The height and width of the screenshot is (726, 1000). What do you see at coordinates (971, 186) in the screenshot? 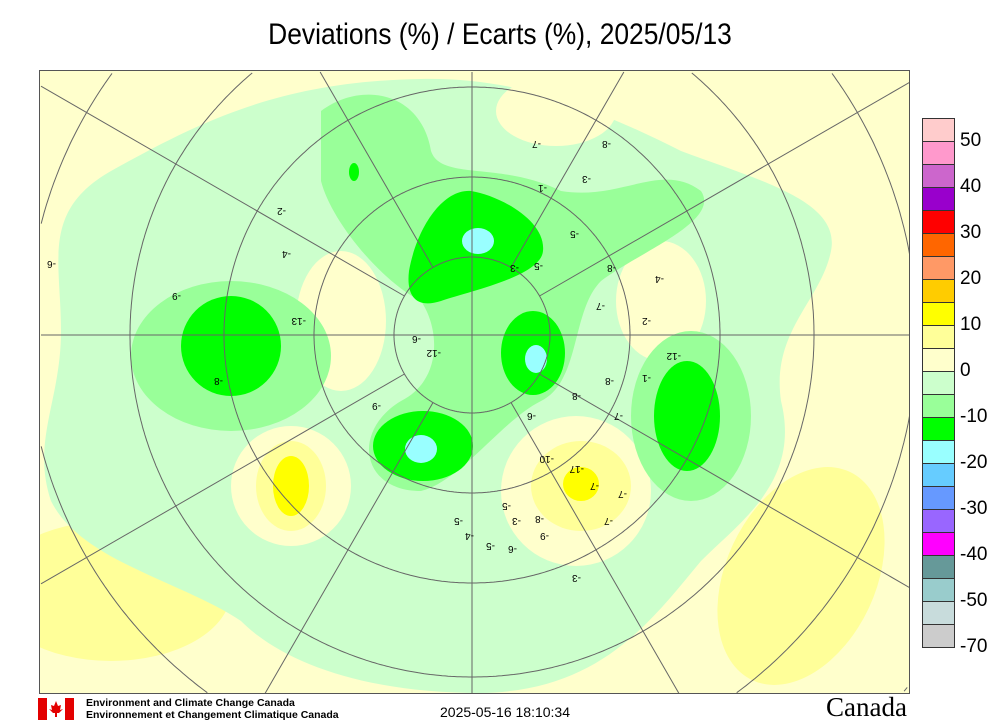
I see `legend-label: 40` at bounding box center [971, 186].